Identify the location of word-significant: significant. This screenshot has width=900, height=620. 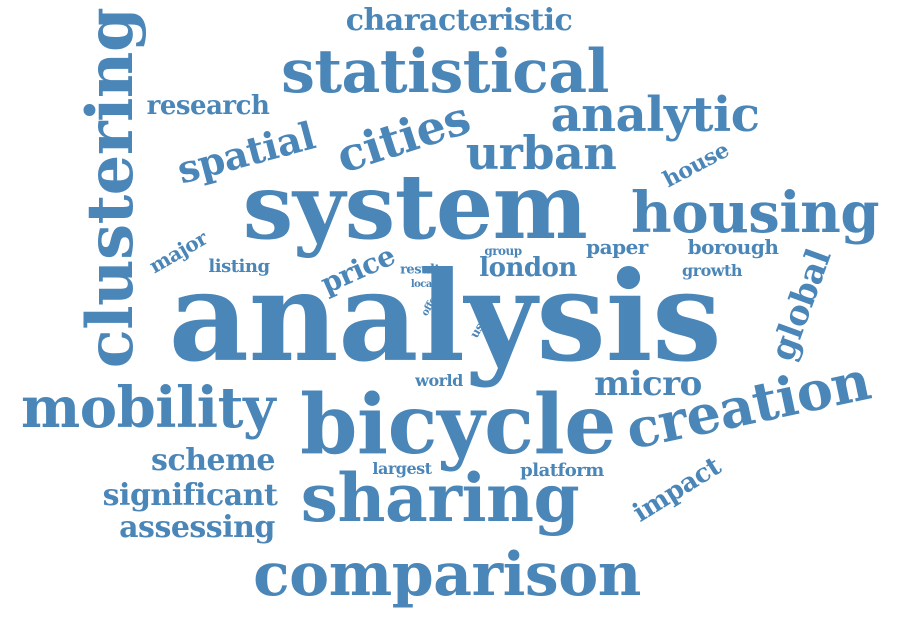
(190, 495).